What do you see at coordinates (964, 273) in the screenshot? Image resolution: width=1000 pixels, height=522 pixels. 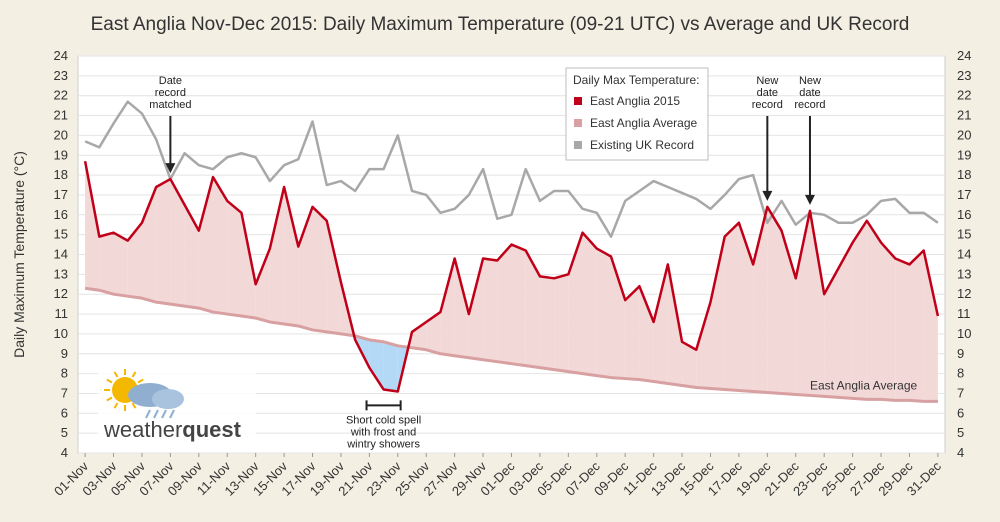 I see `y-tick-label-right: 13` at bounding box center [964, 273].